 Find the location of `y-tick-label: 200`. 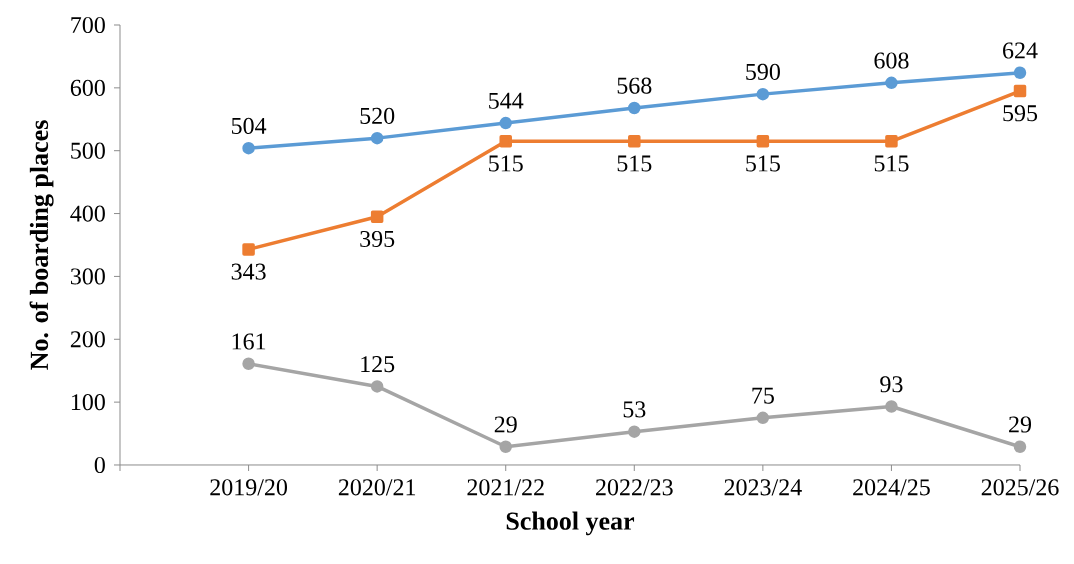

y-tick-label: 200 is located at coordinates (87, 339).